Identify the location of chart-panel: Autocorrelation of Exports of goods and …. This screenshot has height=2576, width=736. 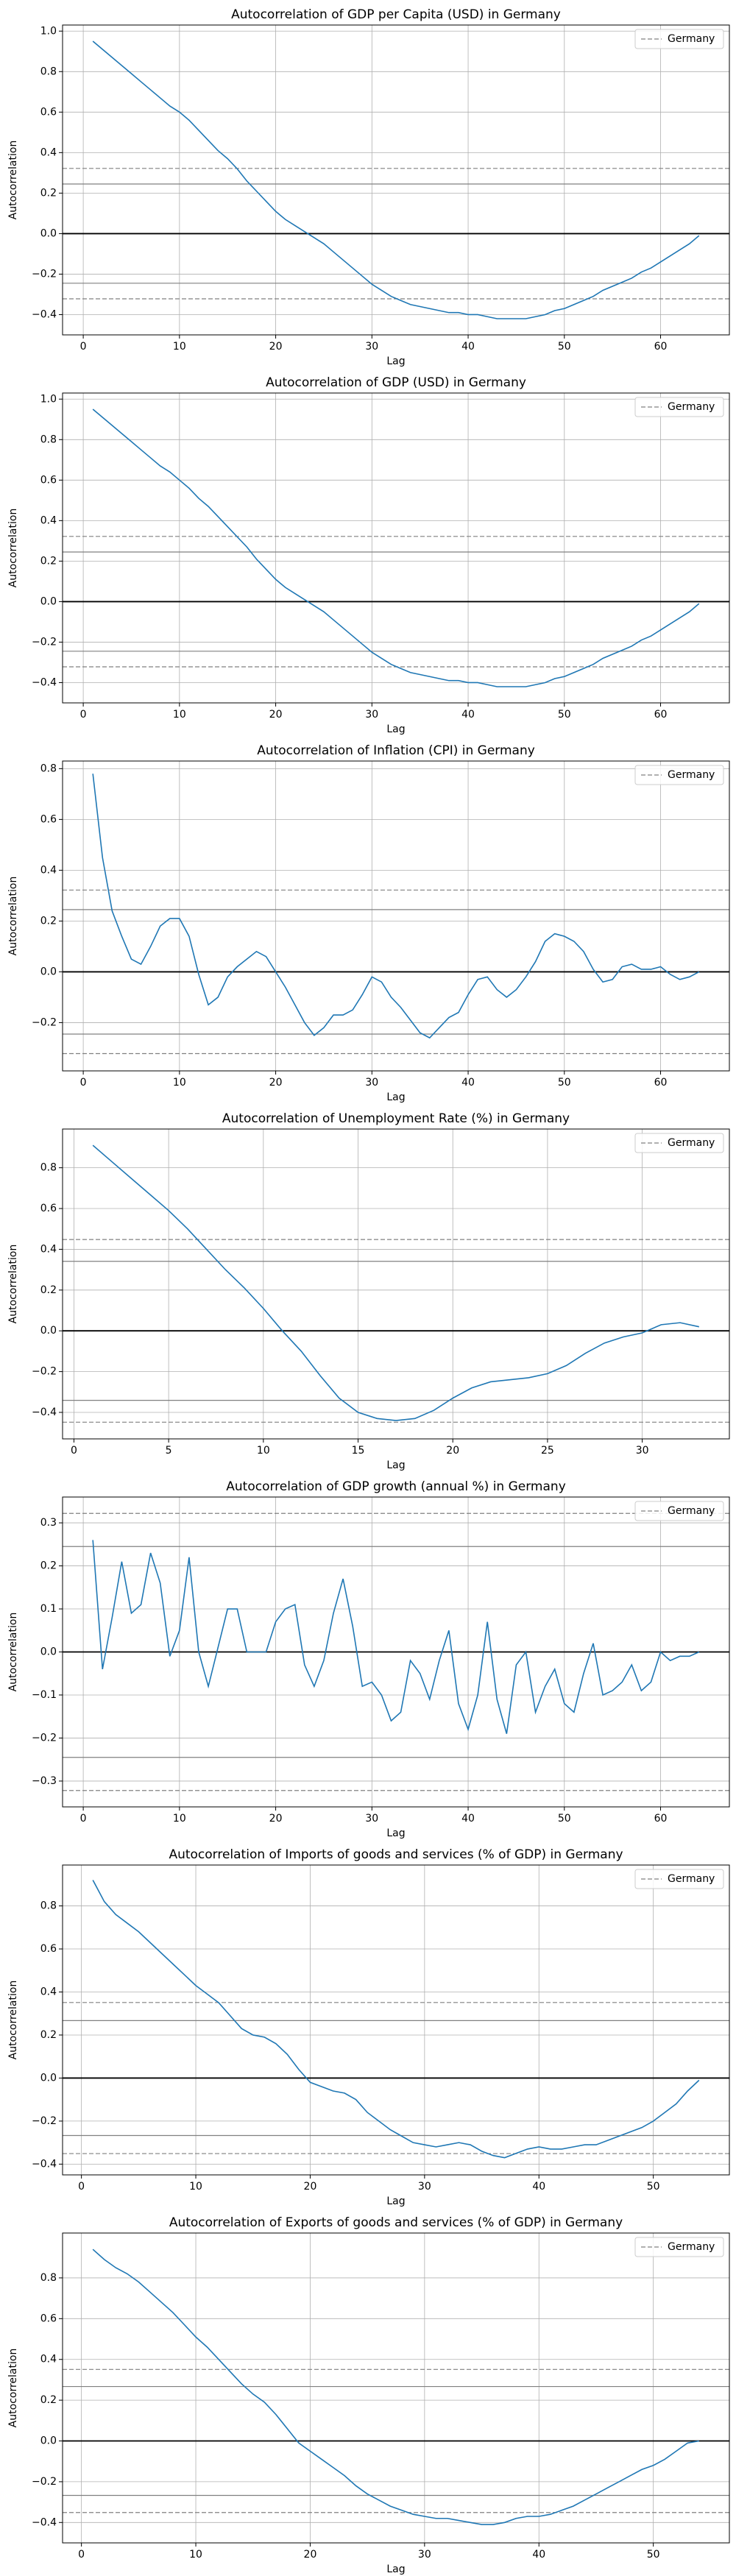
(368, 2395).